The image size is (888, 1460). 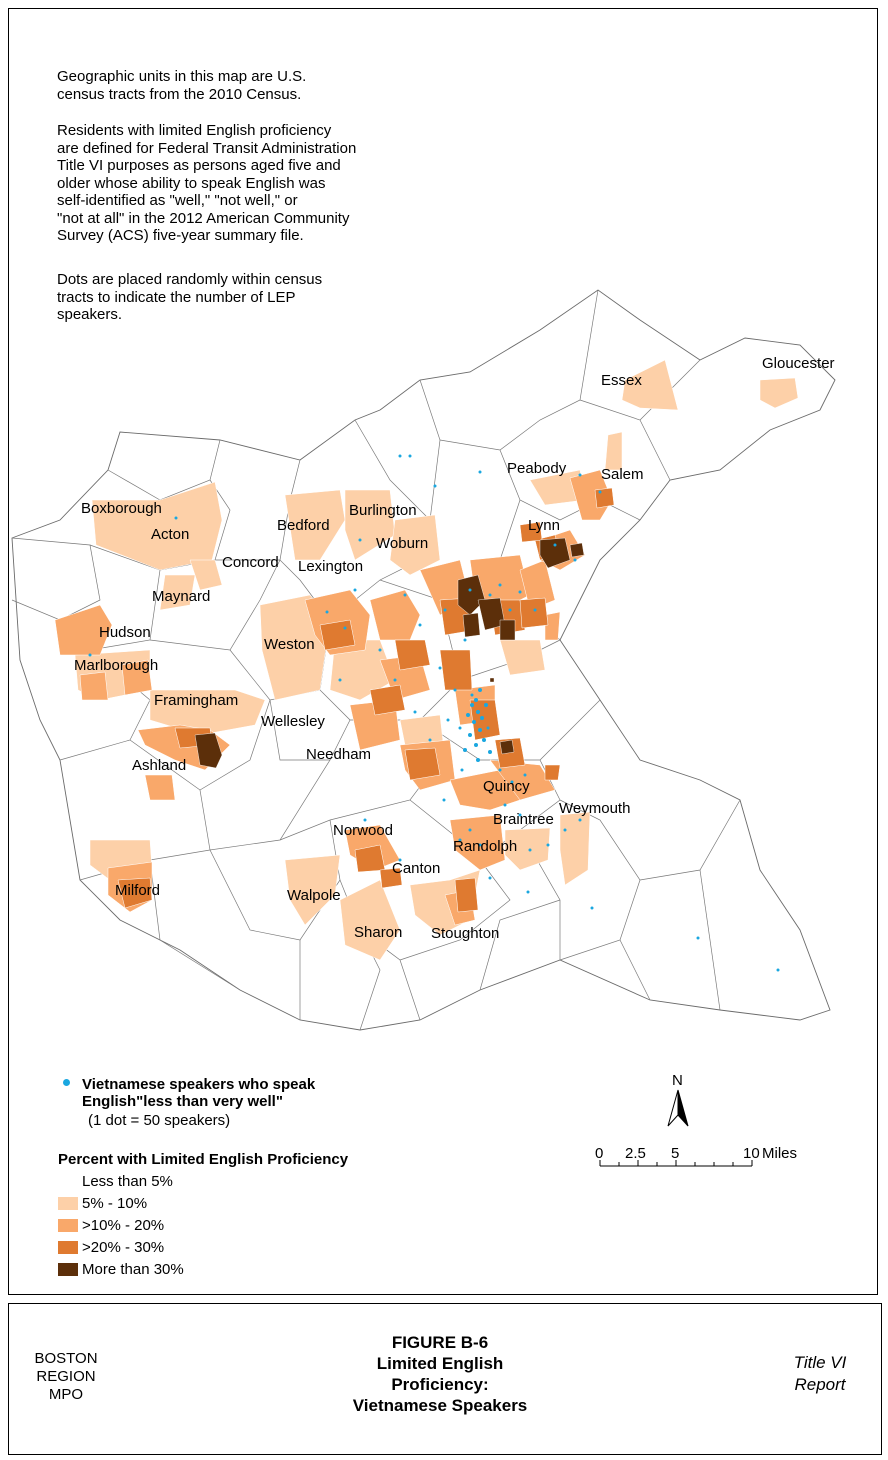 What do you see at coordinates (402, 543) in the screenshot?
I see `place-label-woburn: Woburn` at bounding box center [402, 543].